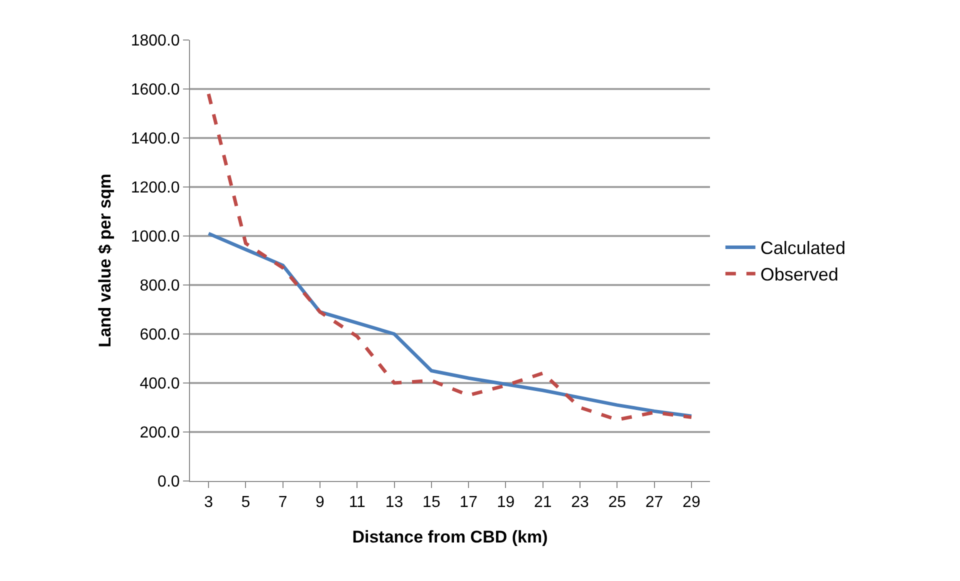  I want to click on x-tick-label: 7, so click(283, 503).